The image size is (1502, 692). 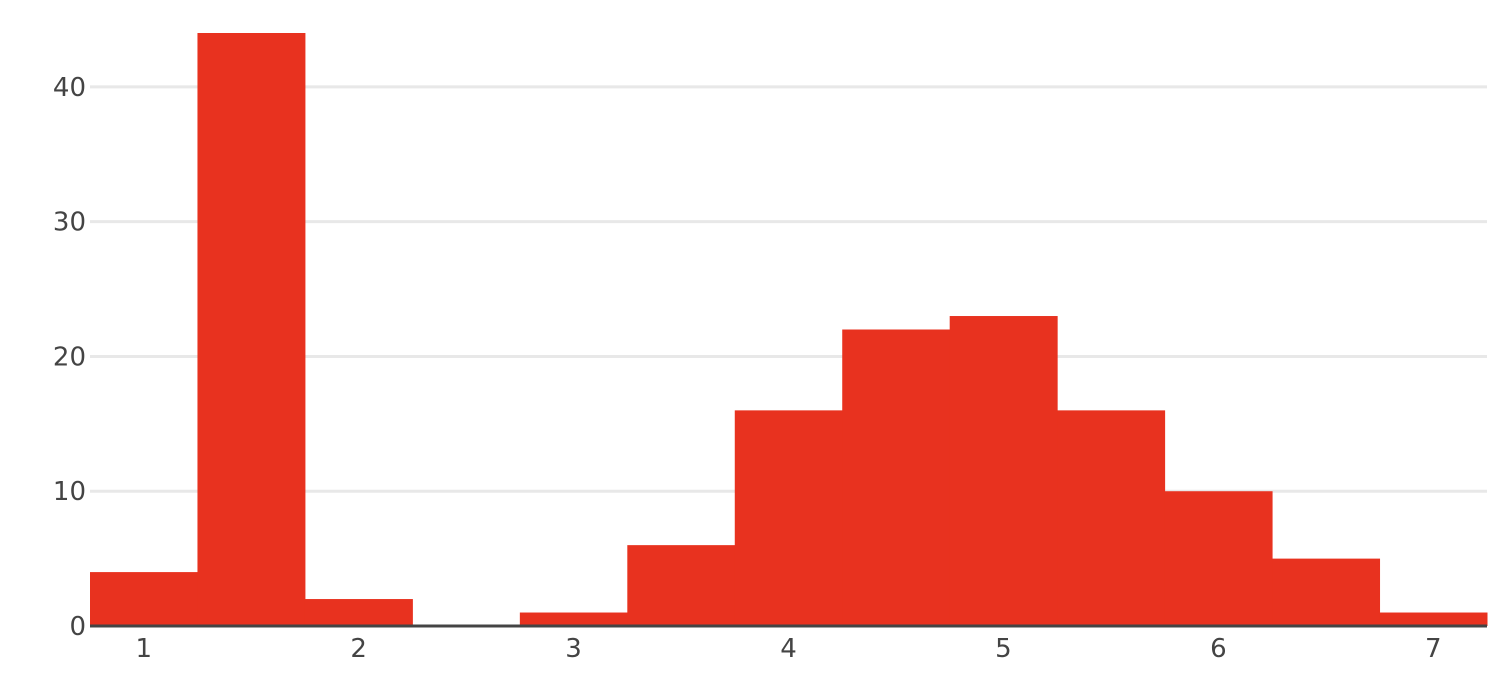 I want to click on y-axis-tick-labels: 0 10 20 30 40, so click(x=69, y=357).